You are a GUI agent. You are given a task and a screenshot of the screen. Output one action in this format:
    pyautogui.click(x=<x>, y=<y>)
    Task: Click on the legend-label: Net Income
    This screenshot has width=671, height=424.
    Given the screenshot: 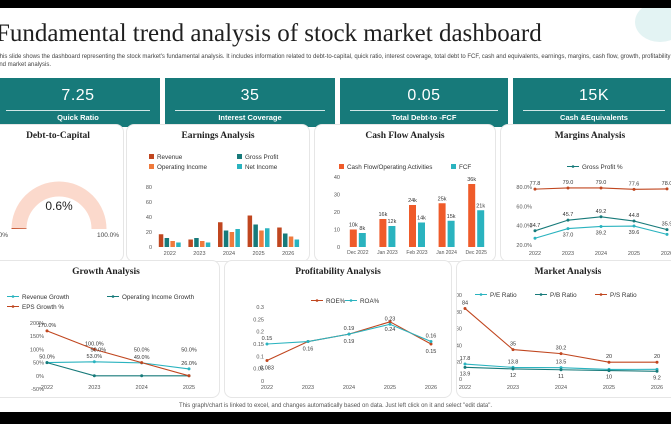 What is the action you would take?
    pyautogui.click(x=261, y=167)
    